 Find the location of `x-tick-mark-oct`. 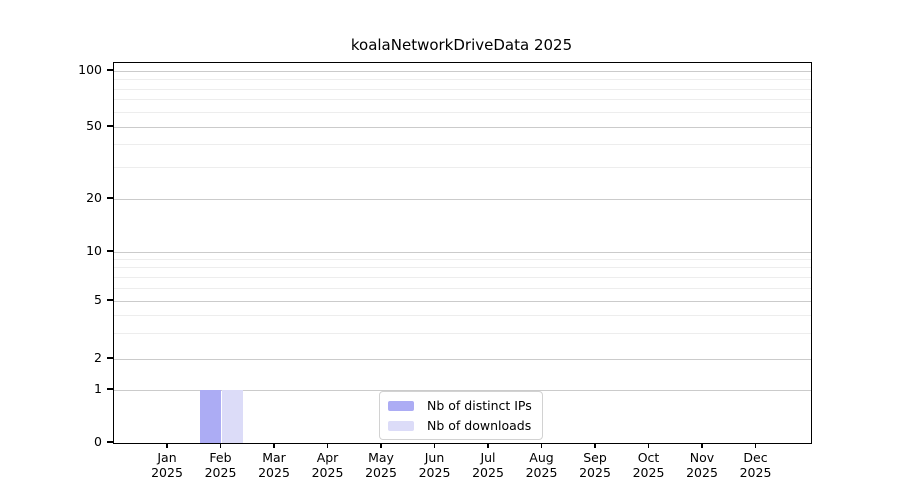

x-tick-mark-oct is located at coordinates (648, 445).